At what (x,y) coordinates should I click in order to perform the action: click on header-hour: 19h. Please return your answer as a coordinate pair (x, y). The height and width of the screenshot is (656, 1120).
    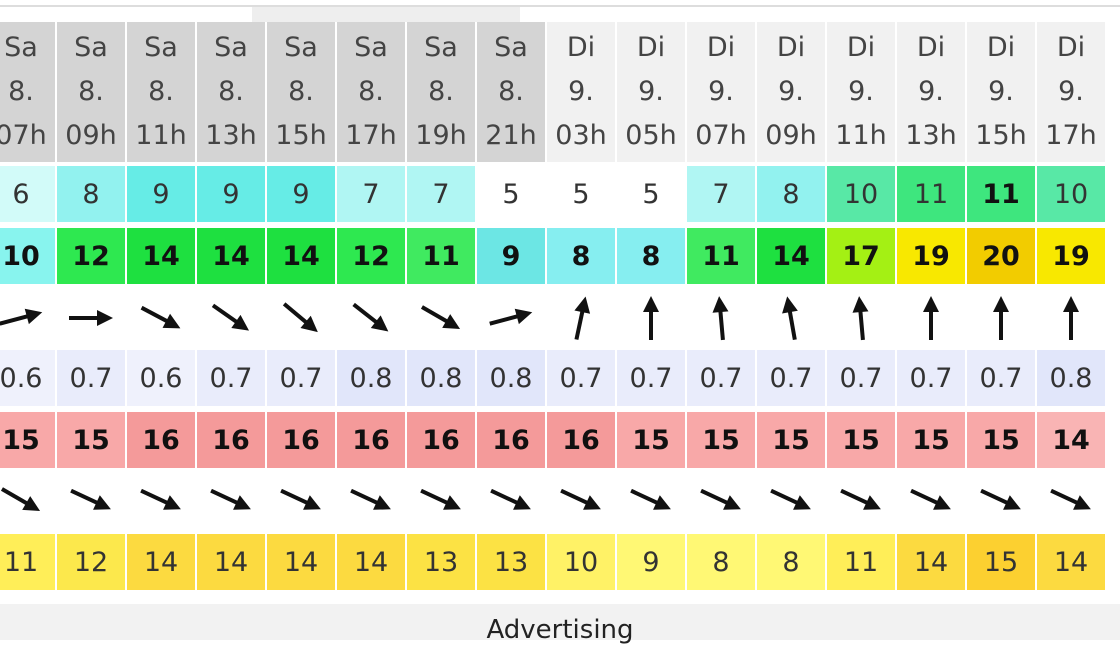
    Looking at the image, I should click on (441, 135).